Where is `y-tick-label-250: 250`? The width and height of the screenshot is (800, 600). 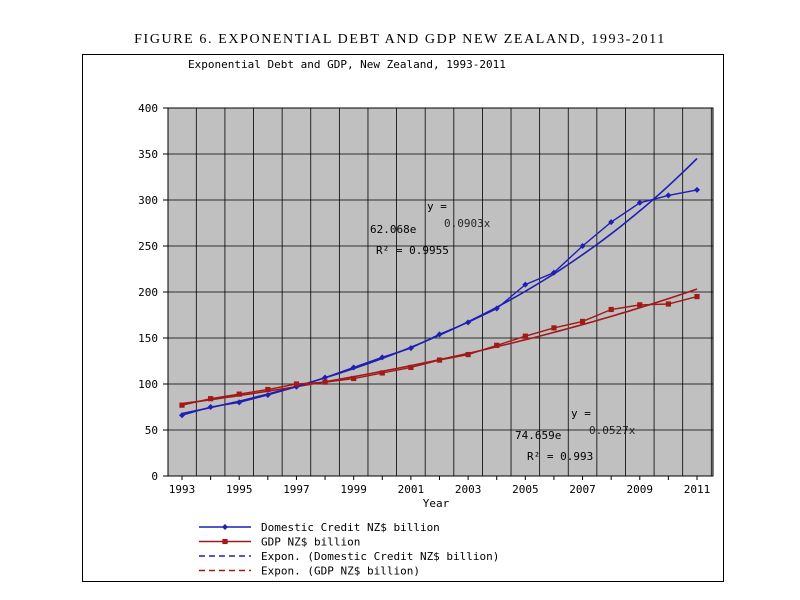
y-tick-label-250: 250 is located at coordinates (148, 246).